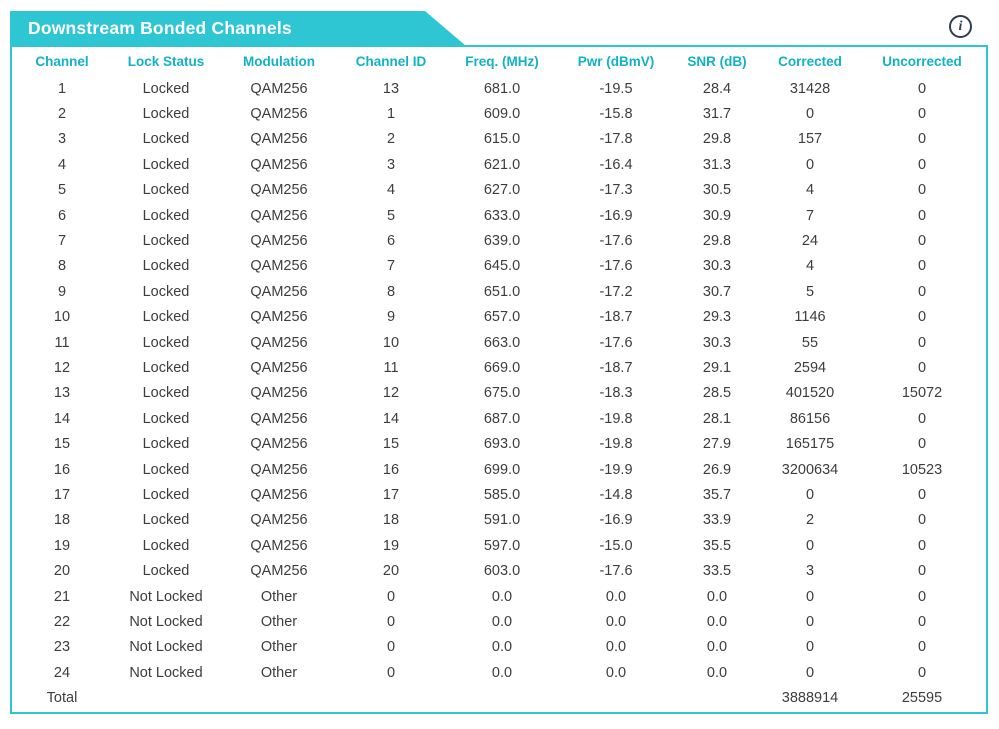 The image size is (999, 729). What do you see at coordinates (391, 266) in the screenshot?
I see `table-cell: 7` at bounding box center [391, 266].